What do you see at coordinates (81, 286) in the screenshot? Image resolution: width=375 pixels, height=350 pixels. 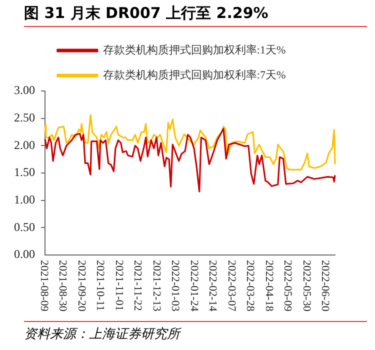 I see `x-tick-label: 2021-09-20` at bounding box center [81, 286].